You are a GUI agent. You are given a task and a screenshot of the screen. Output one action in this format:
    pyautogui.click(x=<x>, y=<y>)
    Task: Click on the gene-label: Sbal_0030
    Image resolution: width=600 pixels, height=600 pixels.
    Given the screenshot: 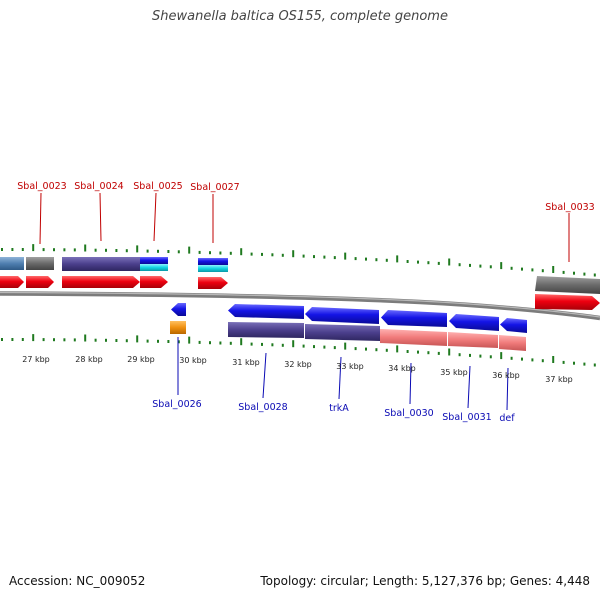 What is the action you would take?
    pyautogui.click(x=408, y=413)
    